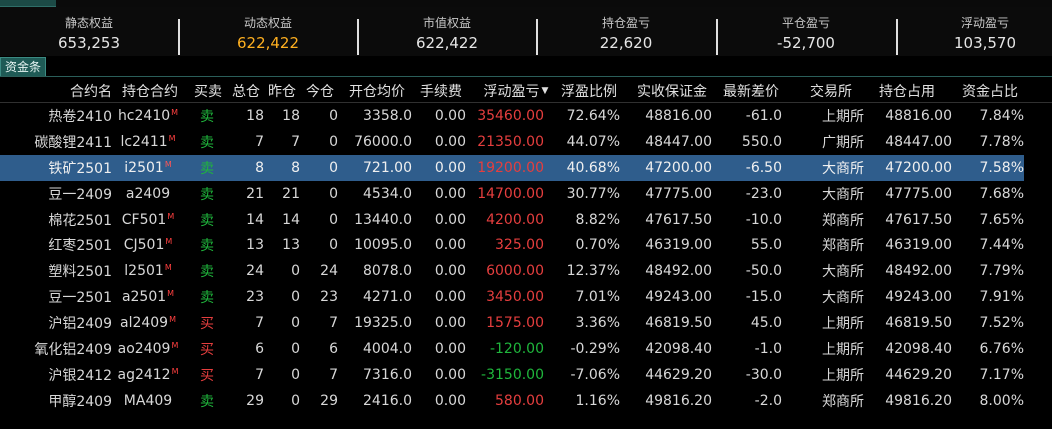  I want to click on summary-cell: 市值权益 622,422, so click(447, 35).